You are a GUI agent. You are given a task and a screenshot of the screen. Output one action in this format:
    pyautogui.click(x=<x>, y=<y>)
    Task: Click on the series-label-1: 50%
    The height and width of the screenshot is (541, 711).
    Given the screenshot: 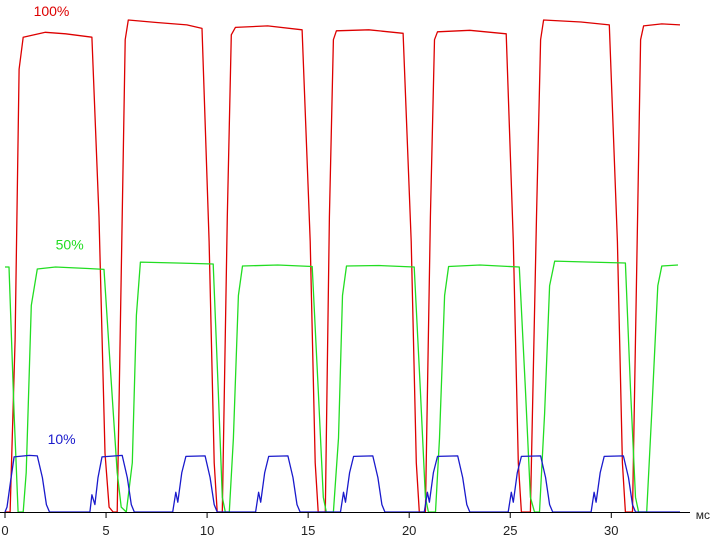 What is the action you would take?
    pyautogui.click(x=70, y=245)
    